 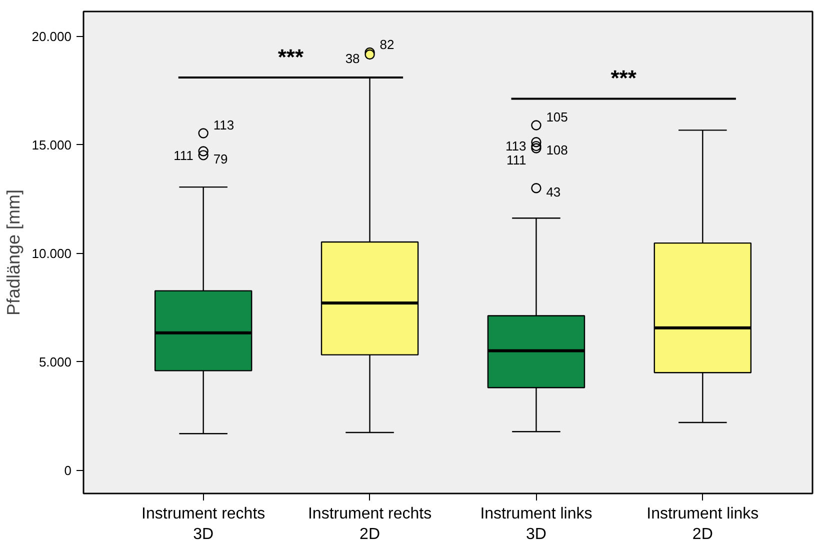 What do you see at coordinates (370, 524) in the screenshot?
I see `x-tick-label: Instrument rechts 2D` at bounding box center [370, 524].